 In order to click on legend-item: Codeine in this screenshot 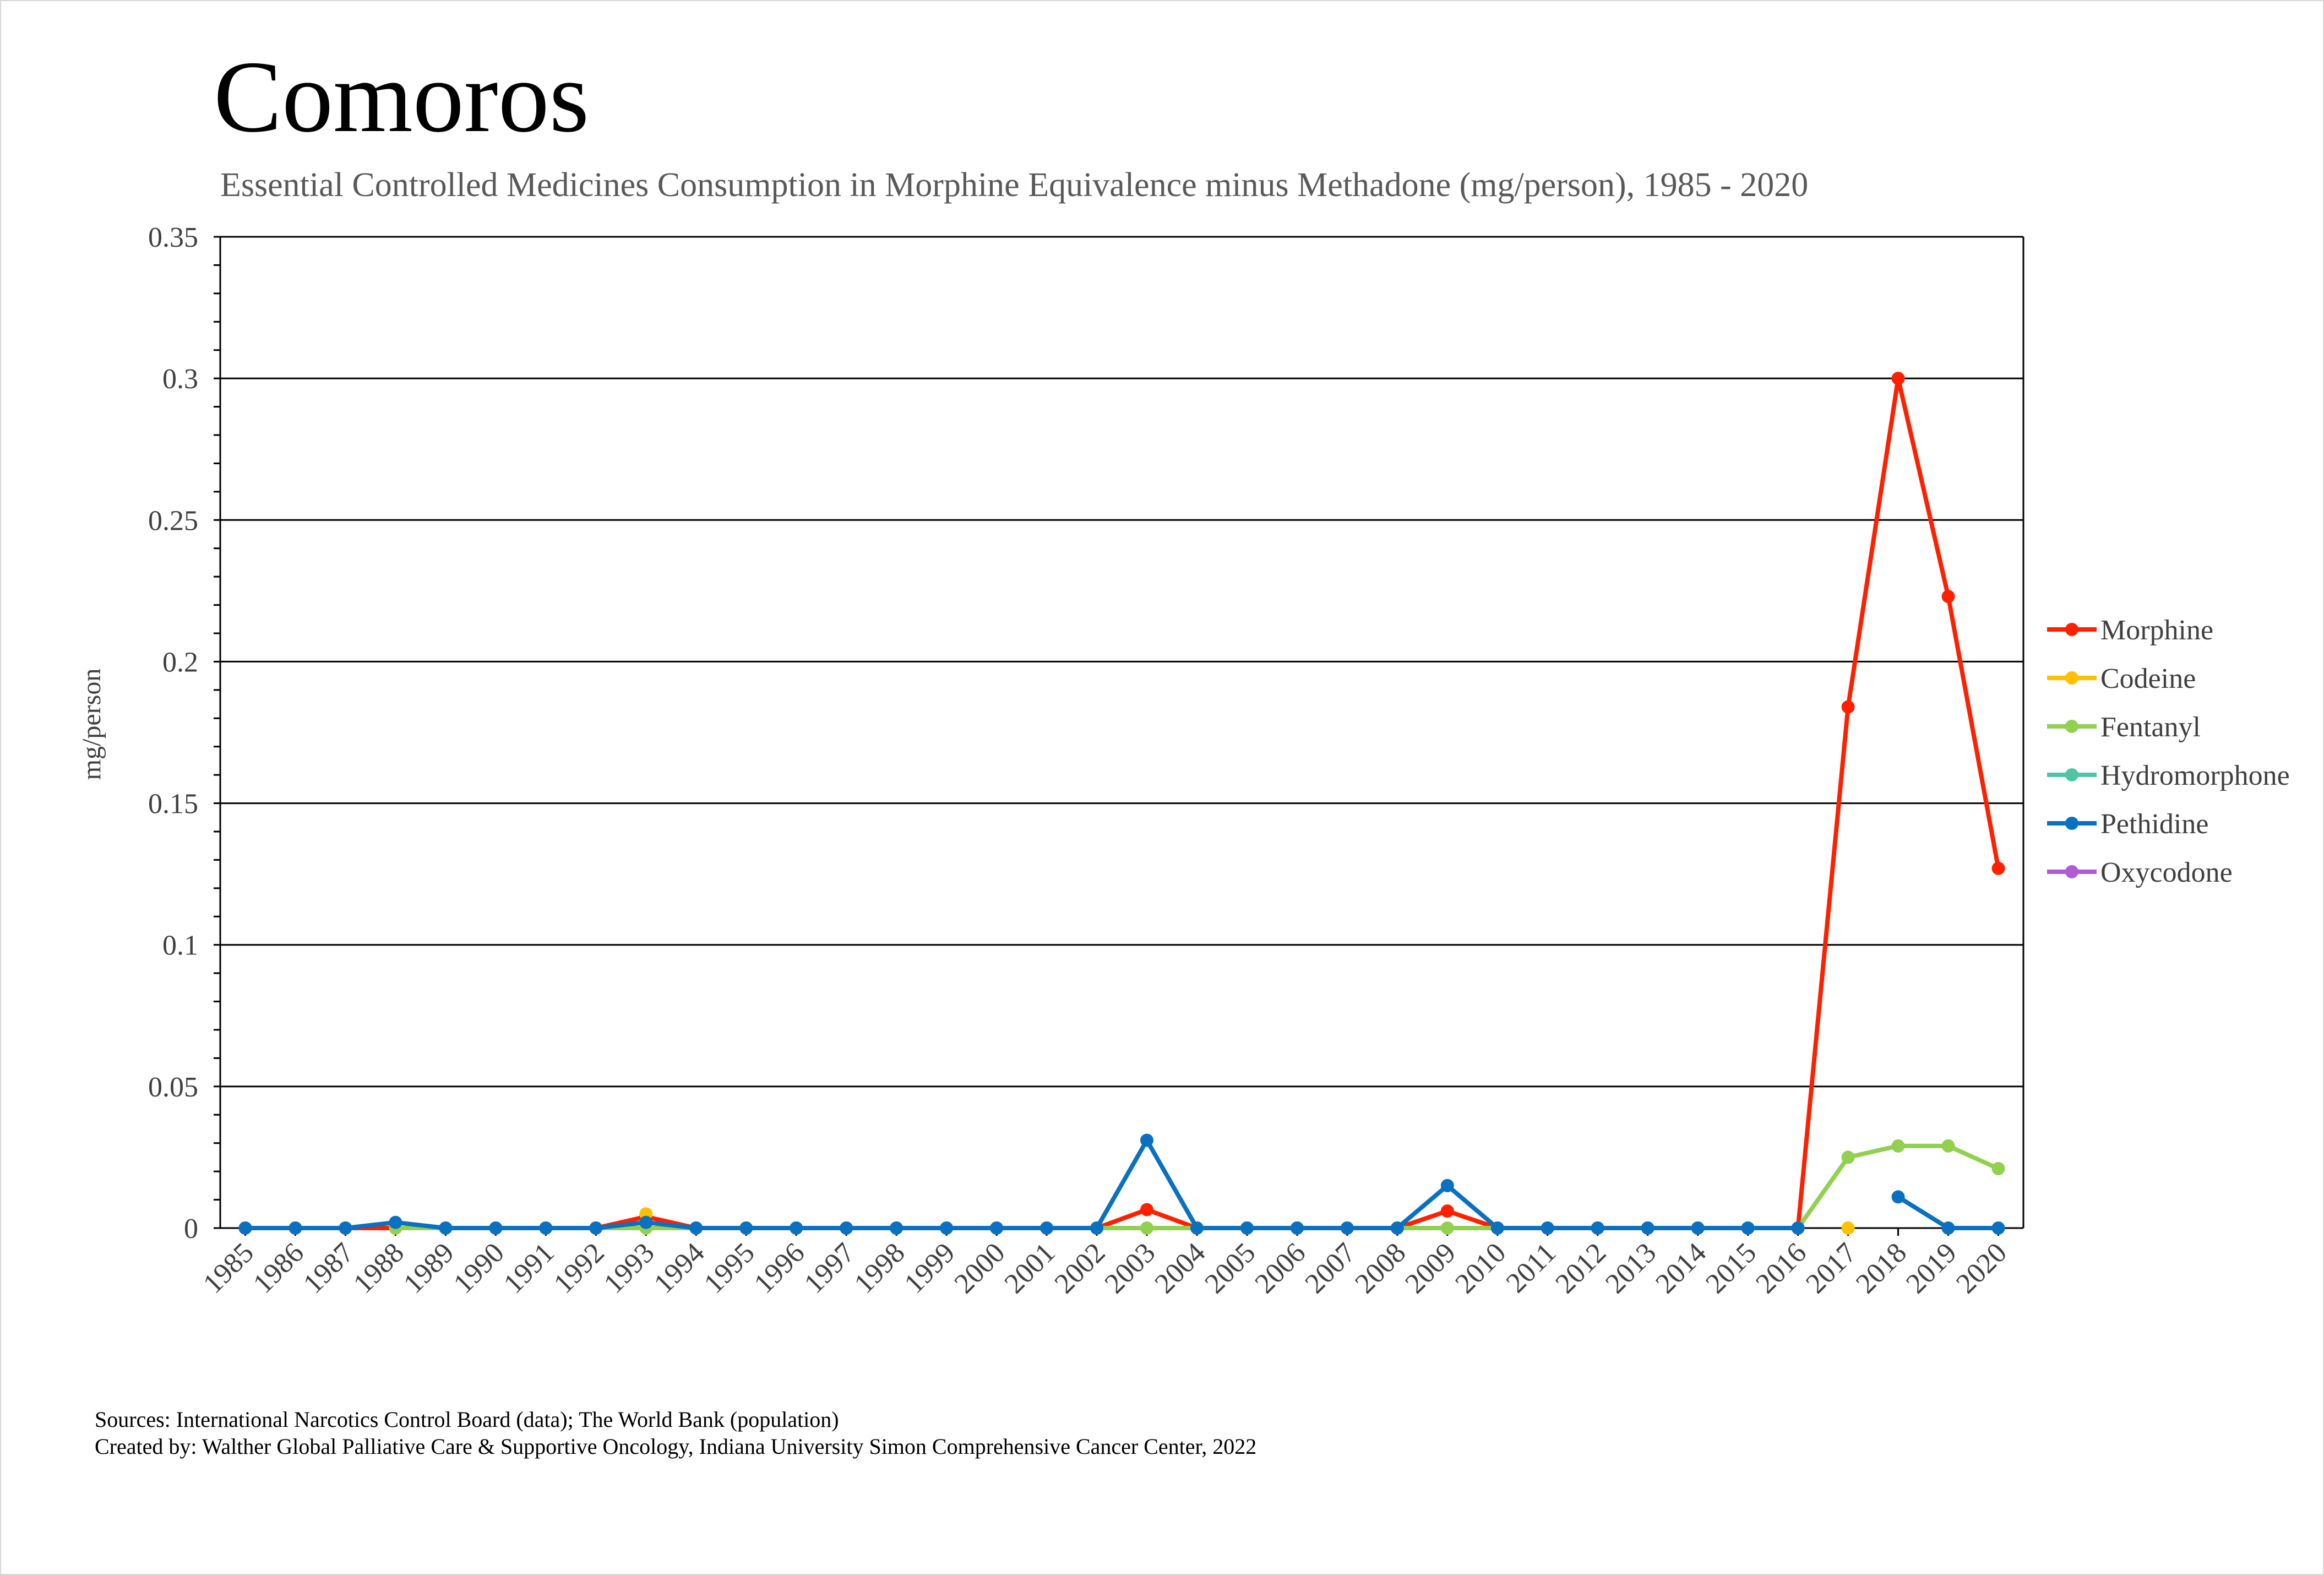, I will do `click(2121, 678)`.